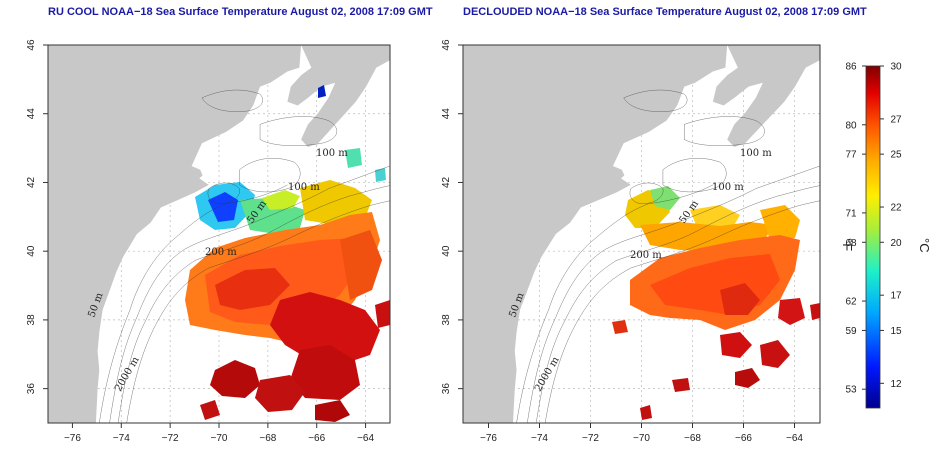  What do you see at coordinates (851, 302) in the screenshot?
I see `fahrenheit-tick-label: 62` at bounding box center [851, 302].